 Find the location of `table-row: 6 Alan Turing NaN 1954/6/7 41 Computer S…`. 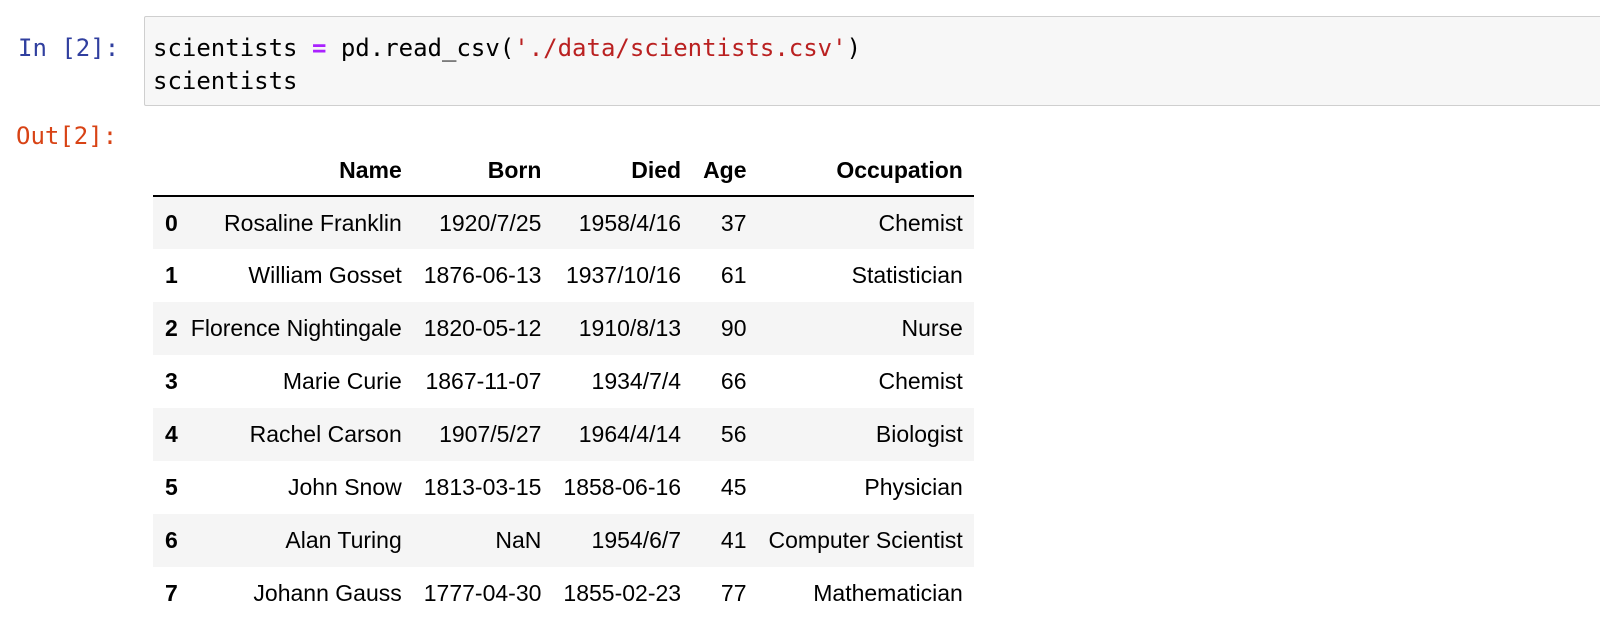

table-row: 6 Alan Turing NaN 1954/6/7 41 Computer S… is located at coordinates (563, 540).